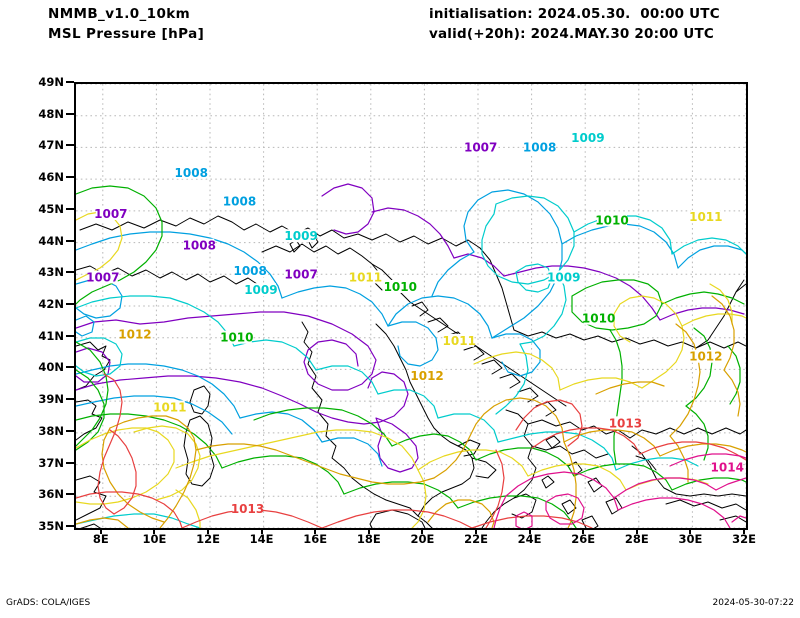 The image size is (800, 618). What do you see at coordinates (208, 539) in the screenshot?
I see `x-axis-label: 12E` at bounding box center [208, 539].